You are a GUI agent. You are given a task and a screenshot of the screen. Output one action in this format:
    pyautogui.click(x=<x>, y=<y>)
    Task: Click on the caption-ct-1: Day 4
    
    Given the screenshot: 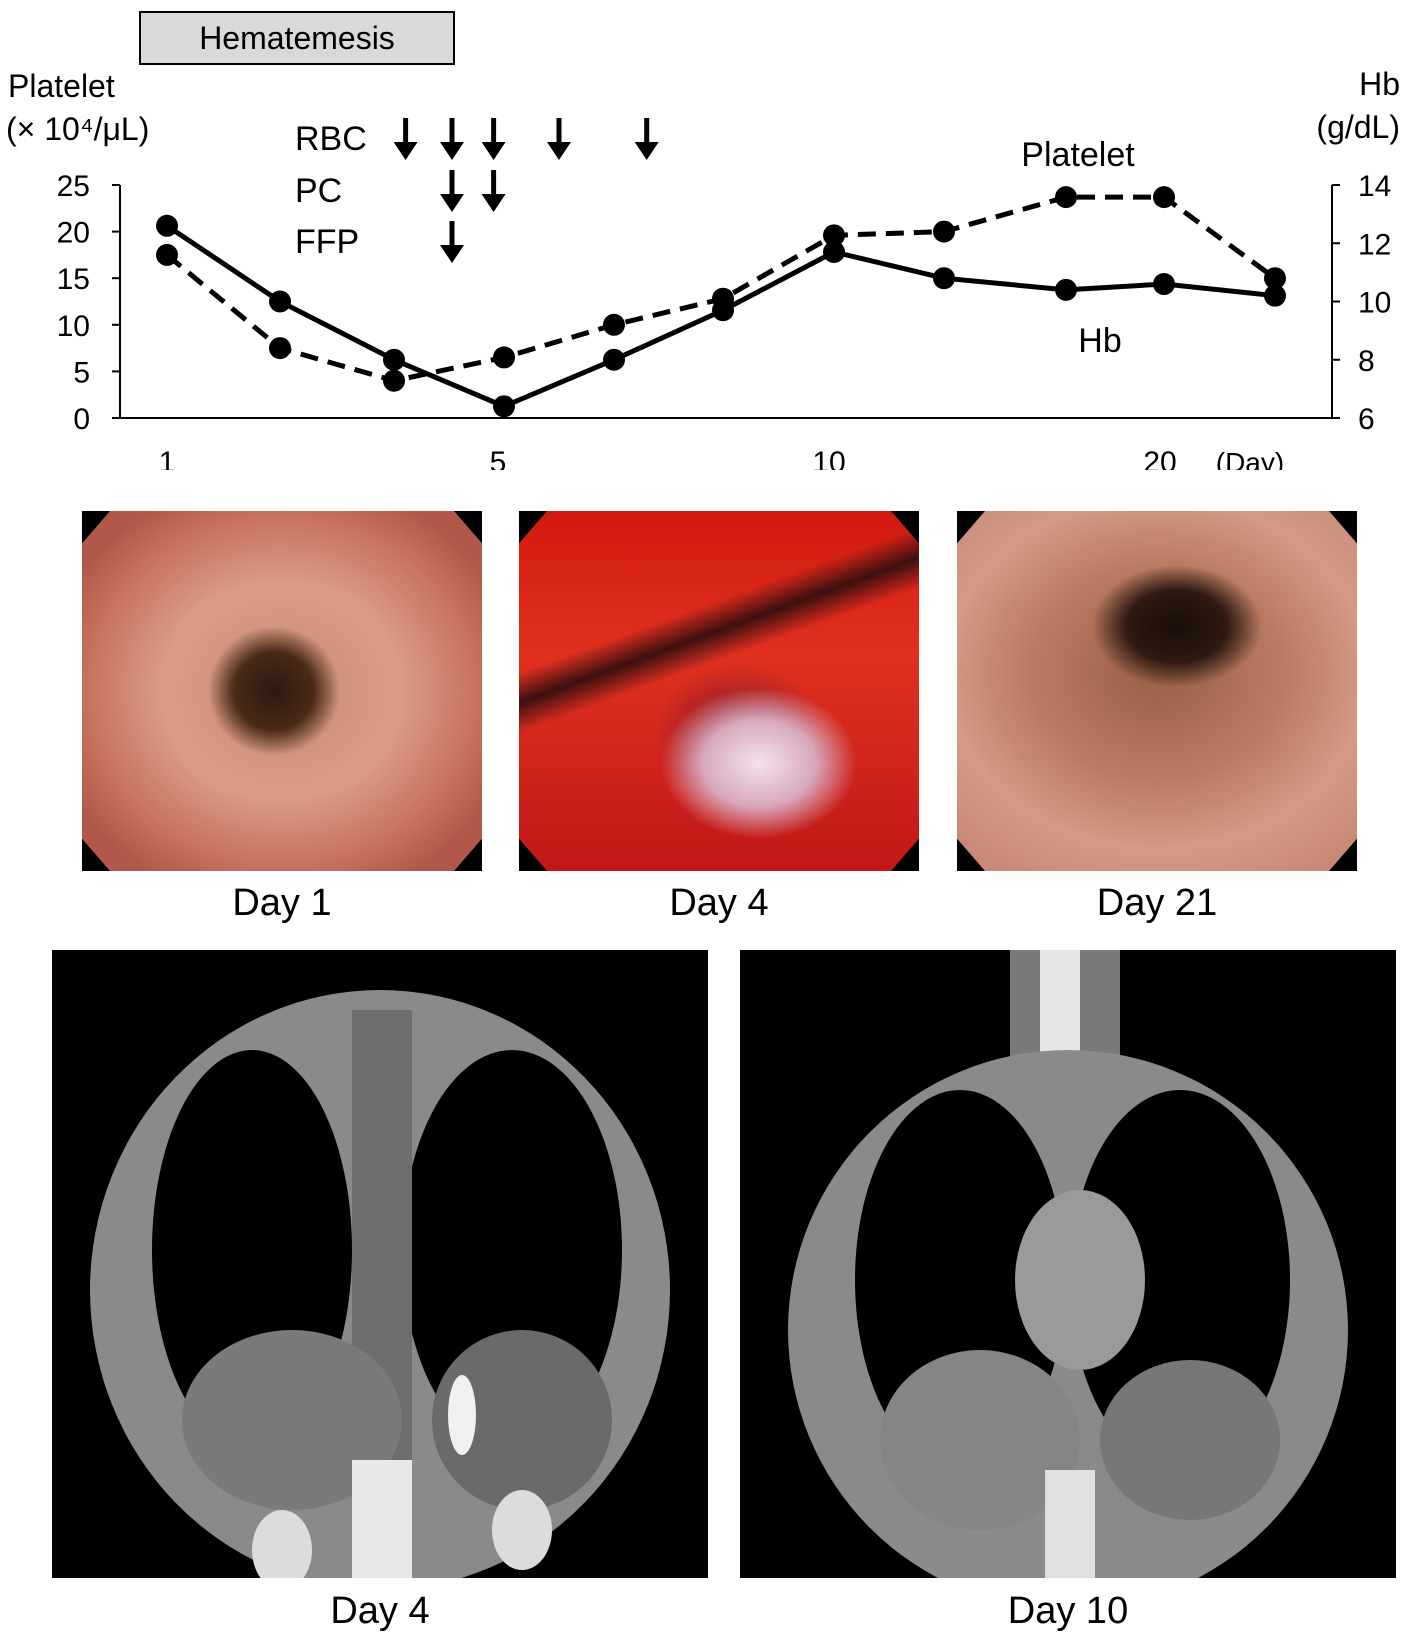 What is the action you would take?
    pyautogui.click(x=380, y=1611)
    